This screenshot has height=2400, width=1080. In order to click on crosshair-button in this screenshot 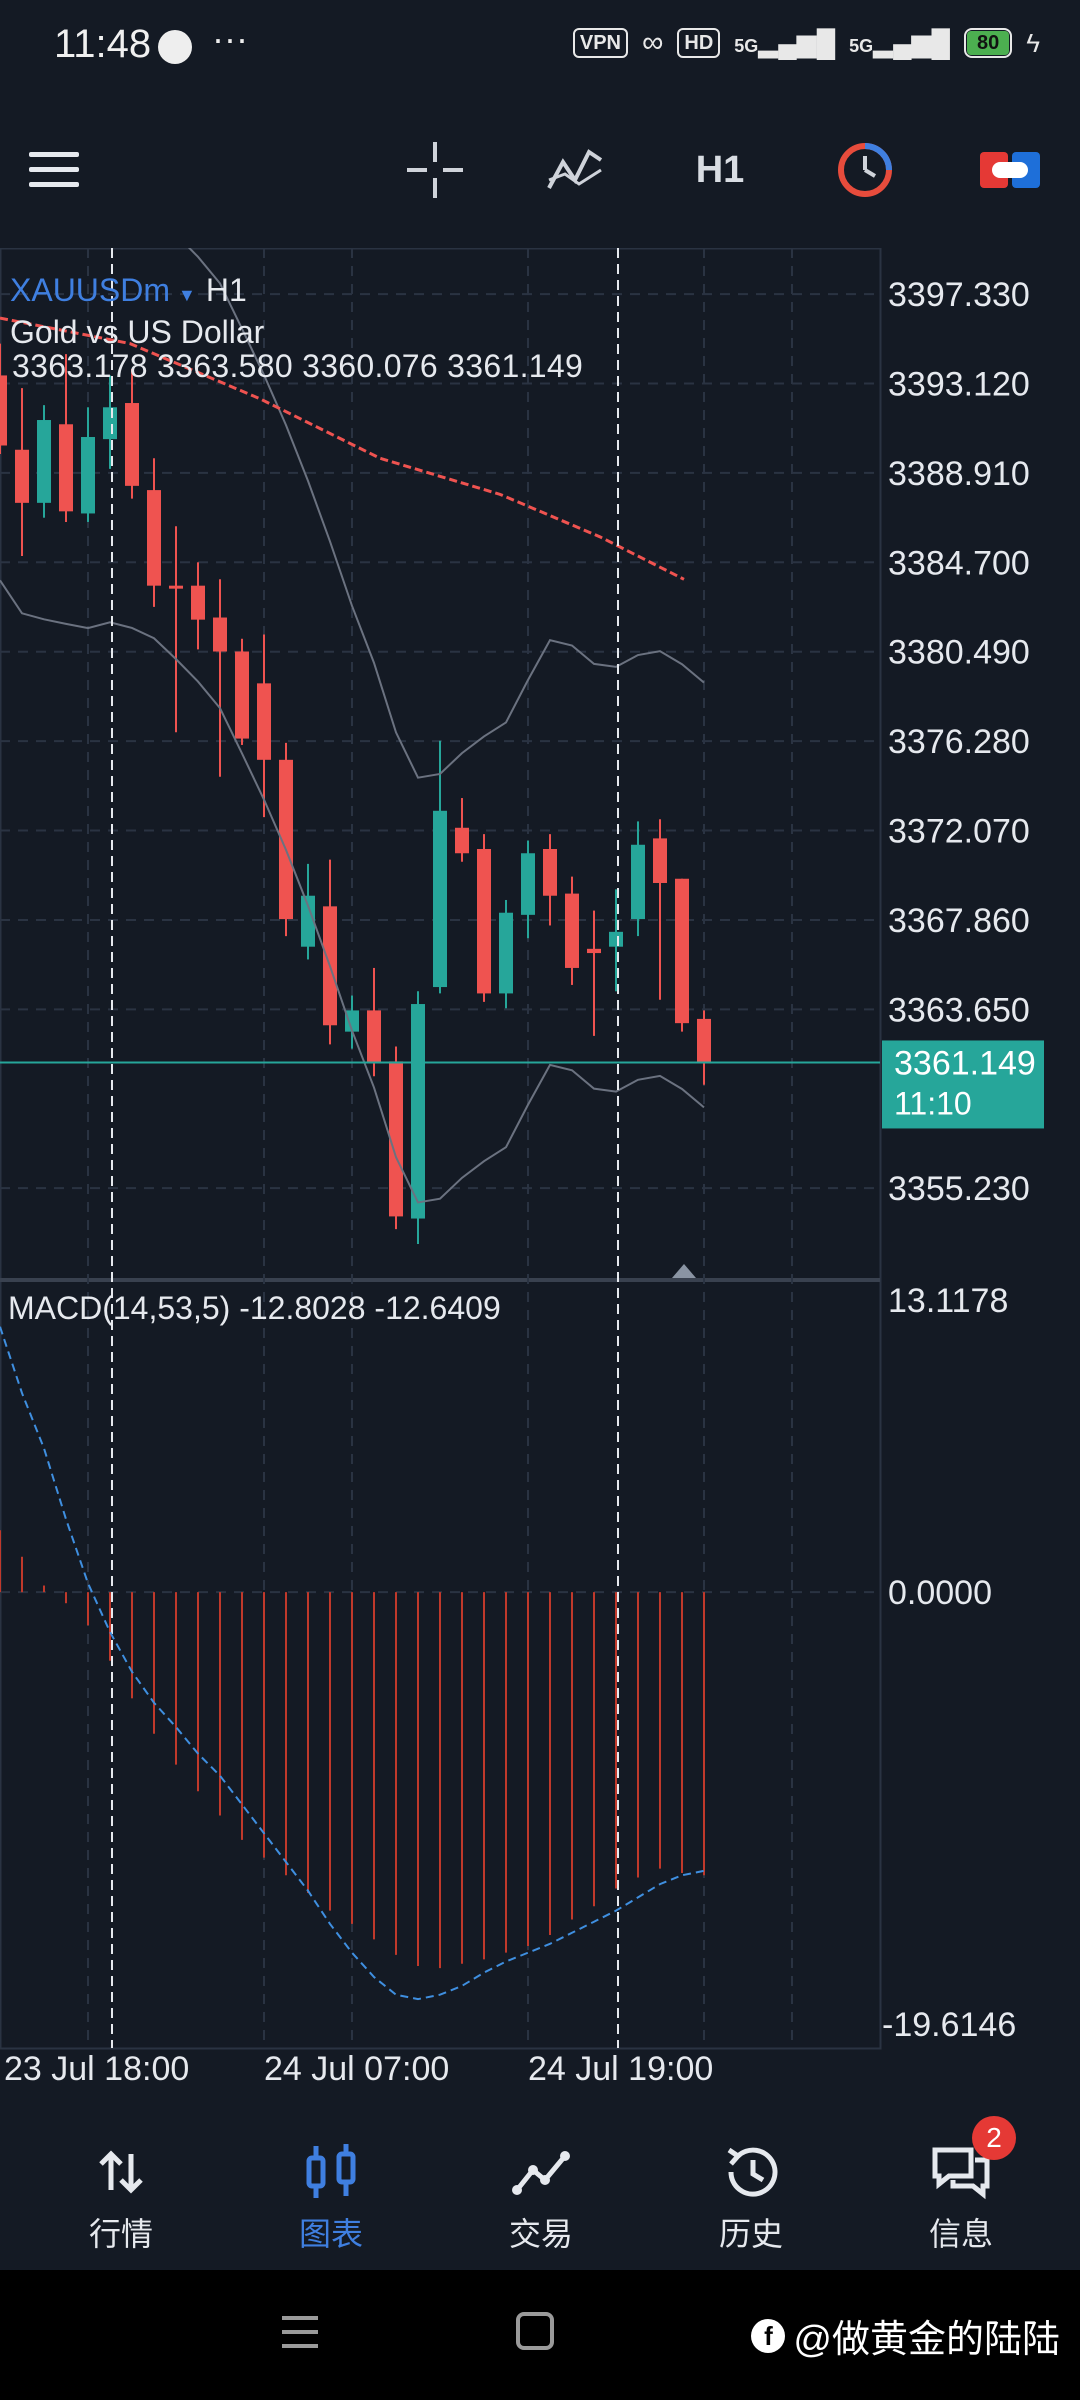, I will do `click(435, 170)`.